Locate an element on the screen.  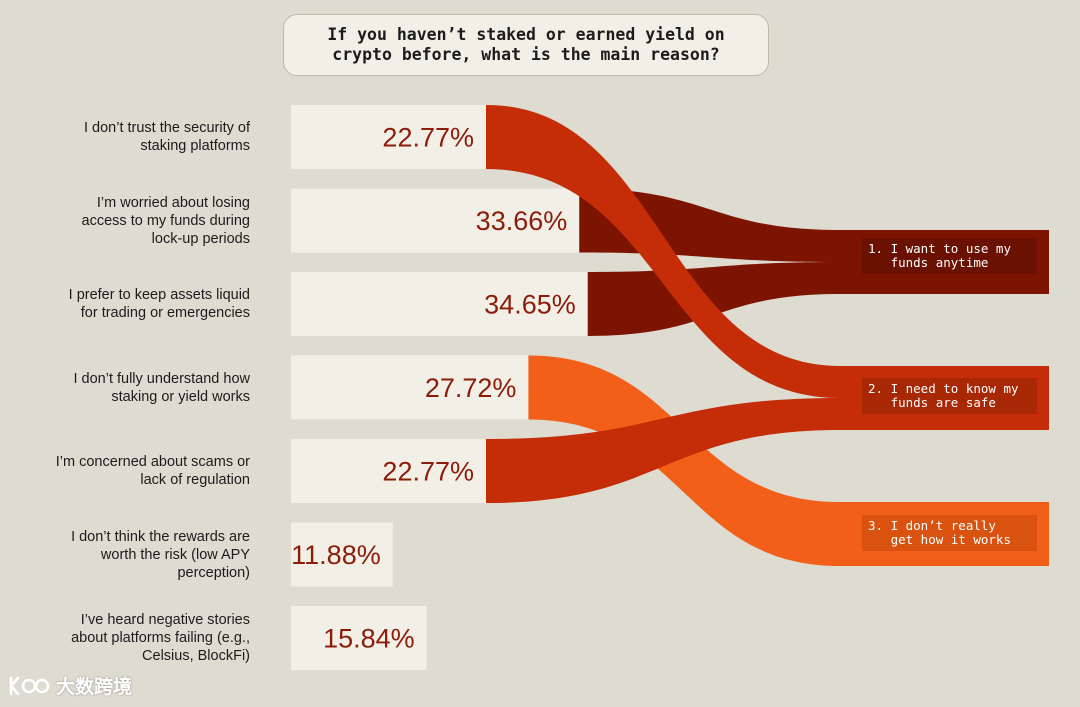
category-label-line: staking or yield works is located at coordinates (180, 396).